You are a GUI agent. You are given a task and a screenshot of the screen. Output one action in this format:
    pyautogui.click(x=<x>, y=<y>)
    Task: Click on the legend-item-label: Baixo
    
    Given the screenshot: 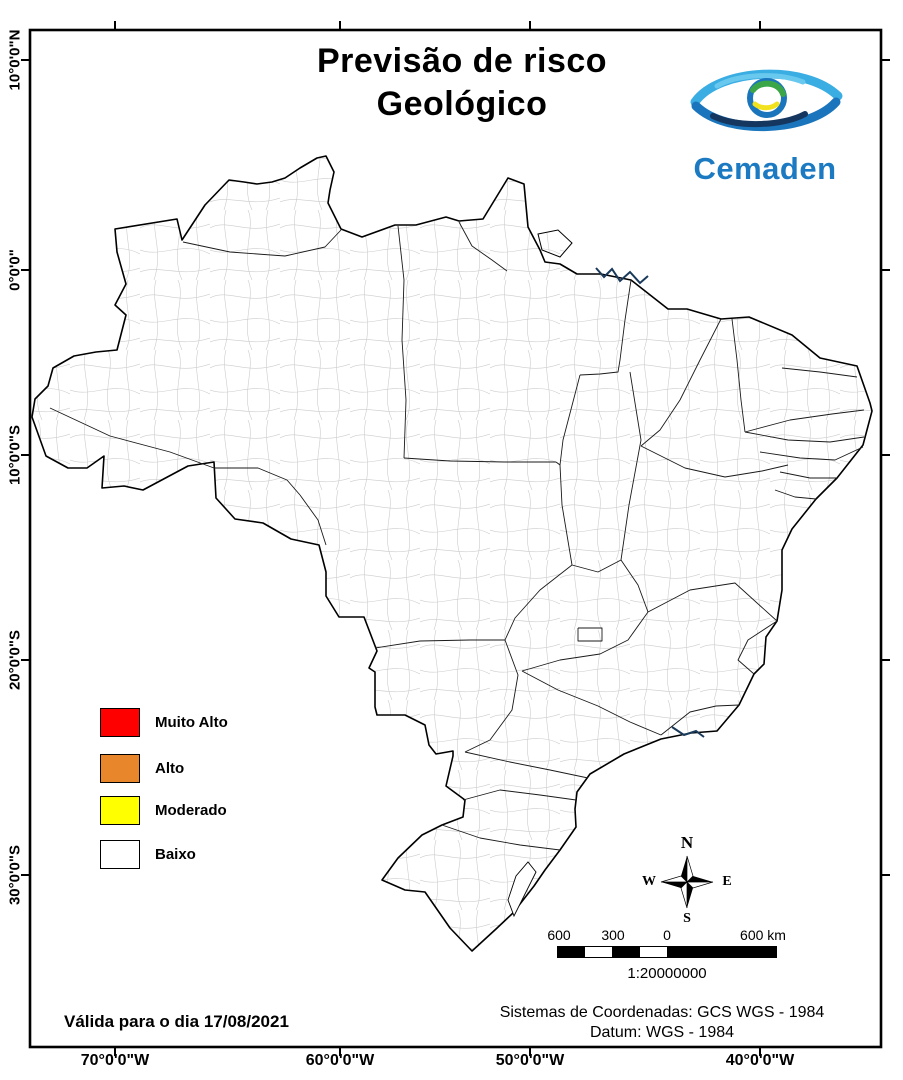 What is the action you would take?
    pyautogui.click(x=175, y=854)
    